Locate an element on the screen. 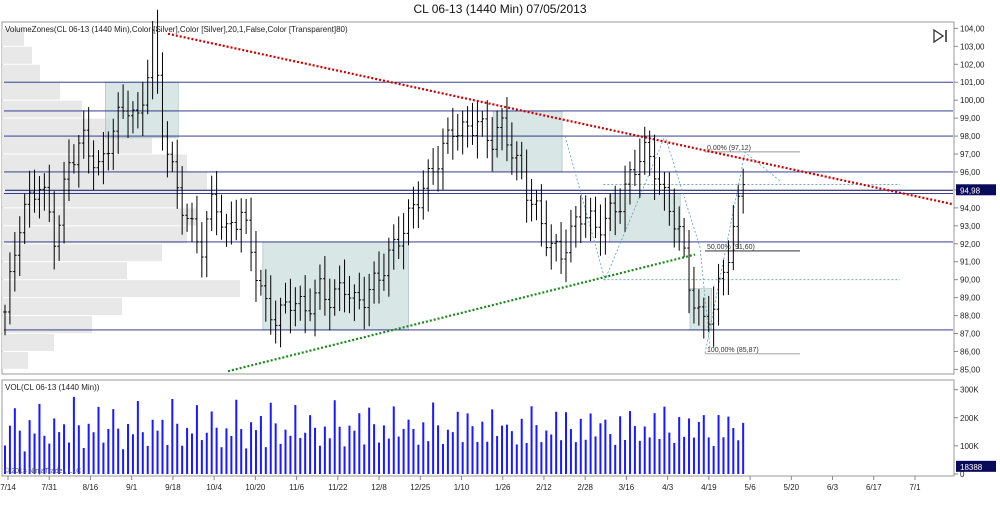 The width and height of the screenshot is (1000, 510). play-to-end-icon is located at coordinates (941, 36).